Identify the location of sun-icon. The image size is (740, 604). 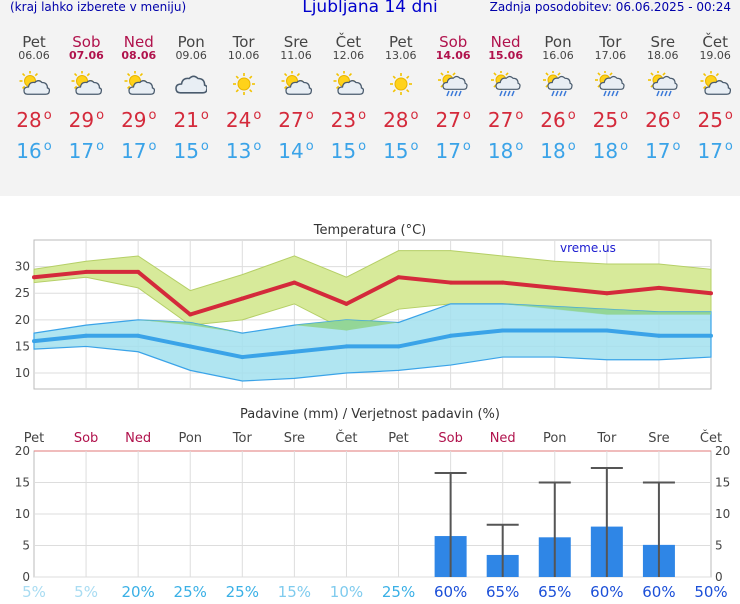
(243, 84).